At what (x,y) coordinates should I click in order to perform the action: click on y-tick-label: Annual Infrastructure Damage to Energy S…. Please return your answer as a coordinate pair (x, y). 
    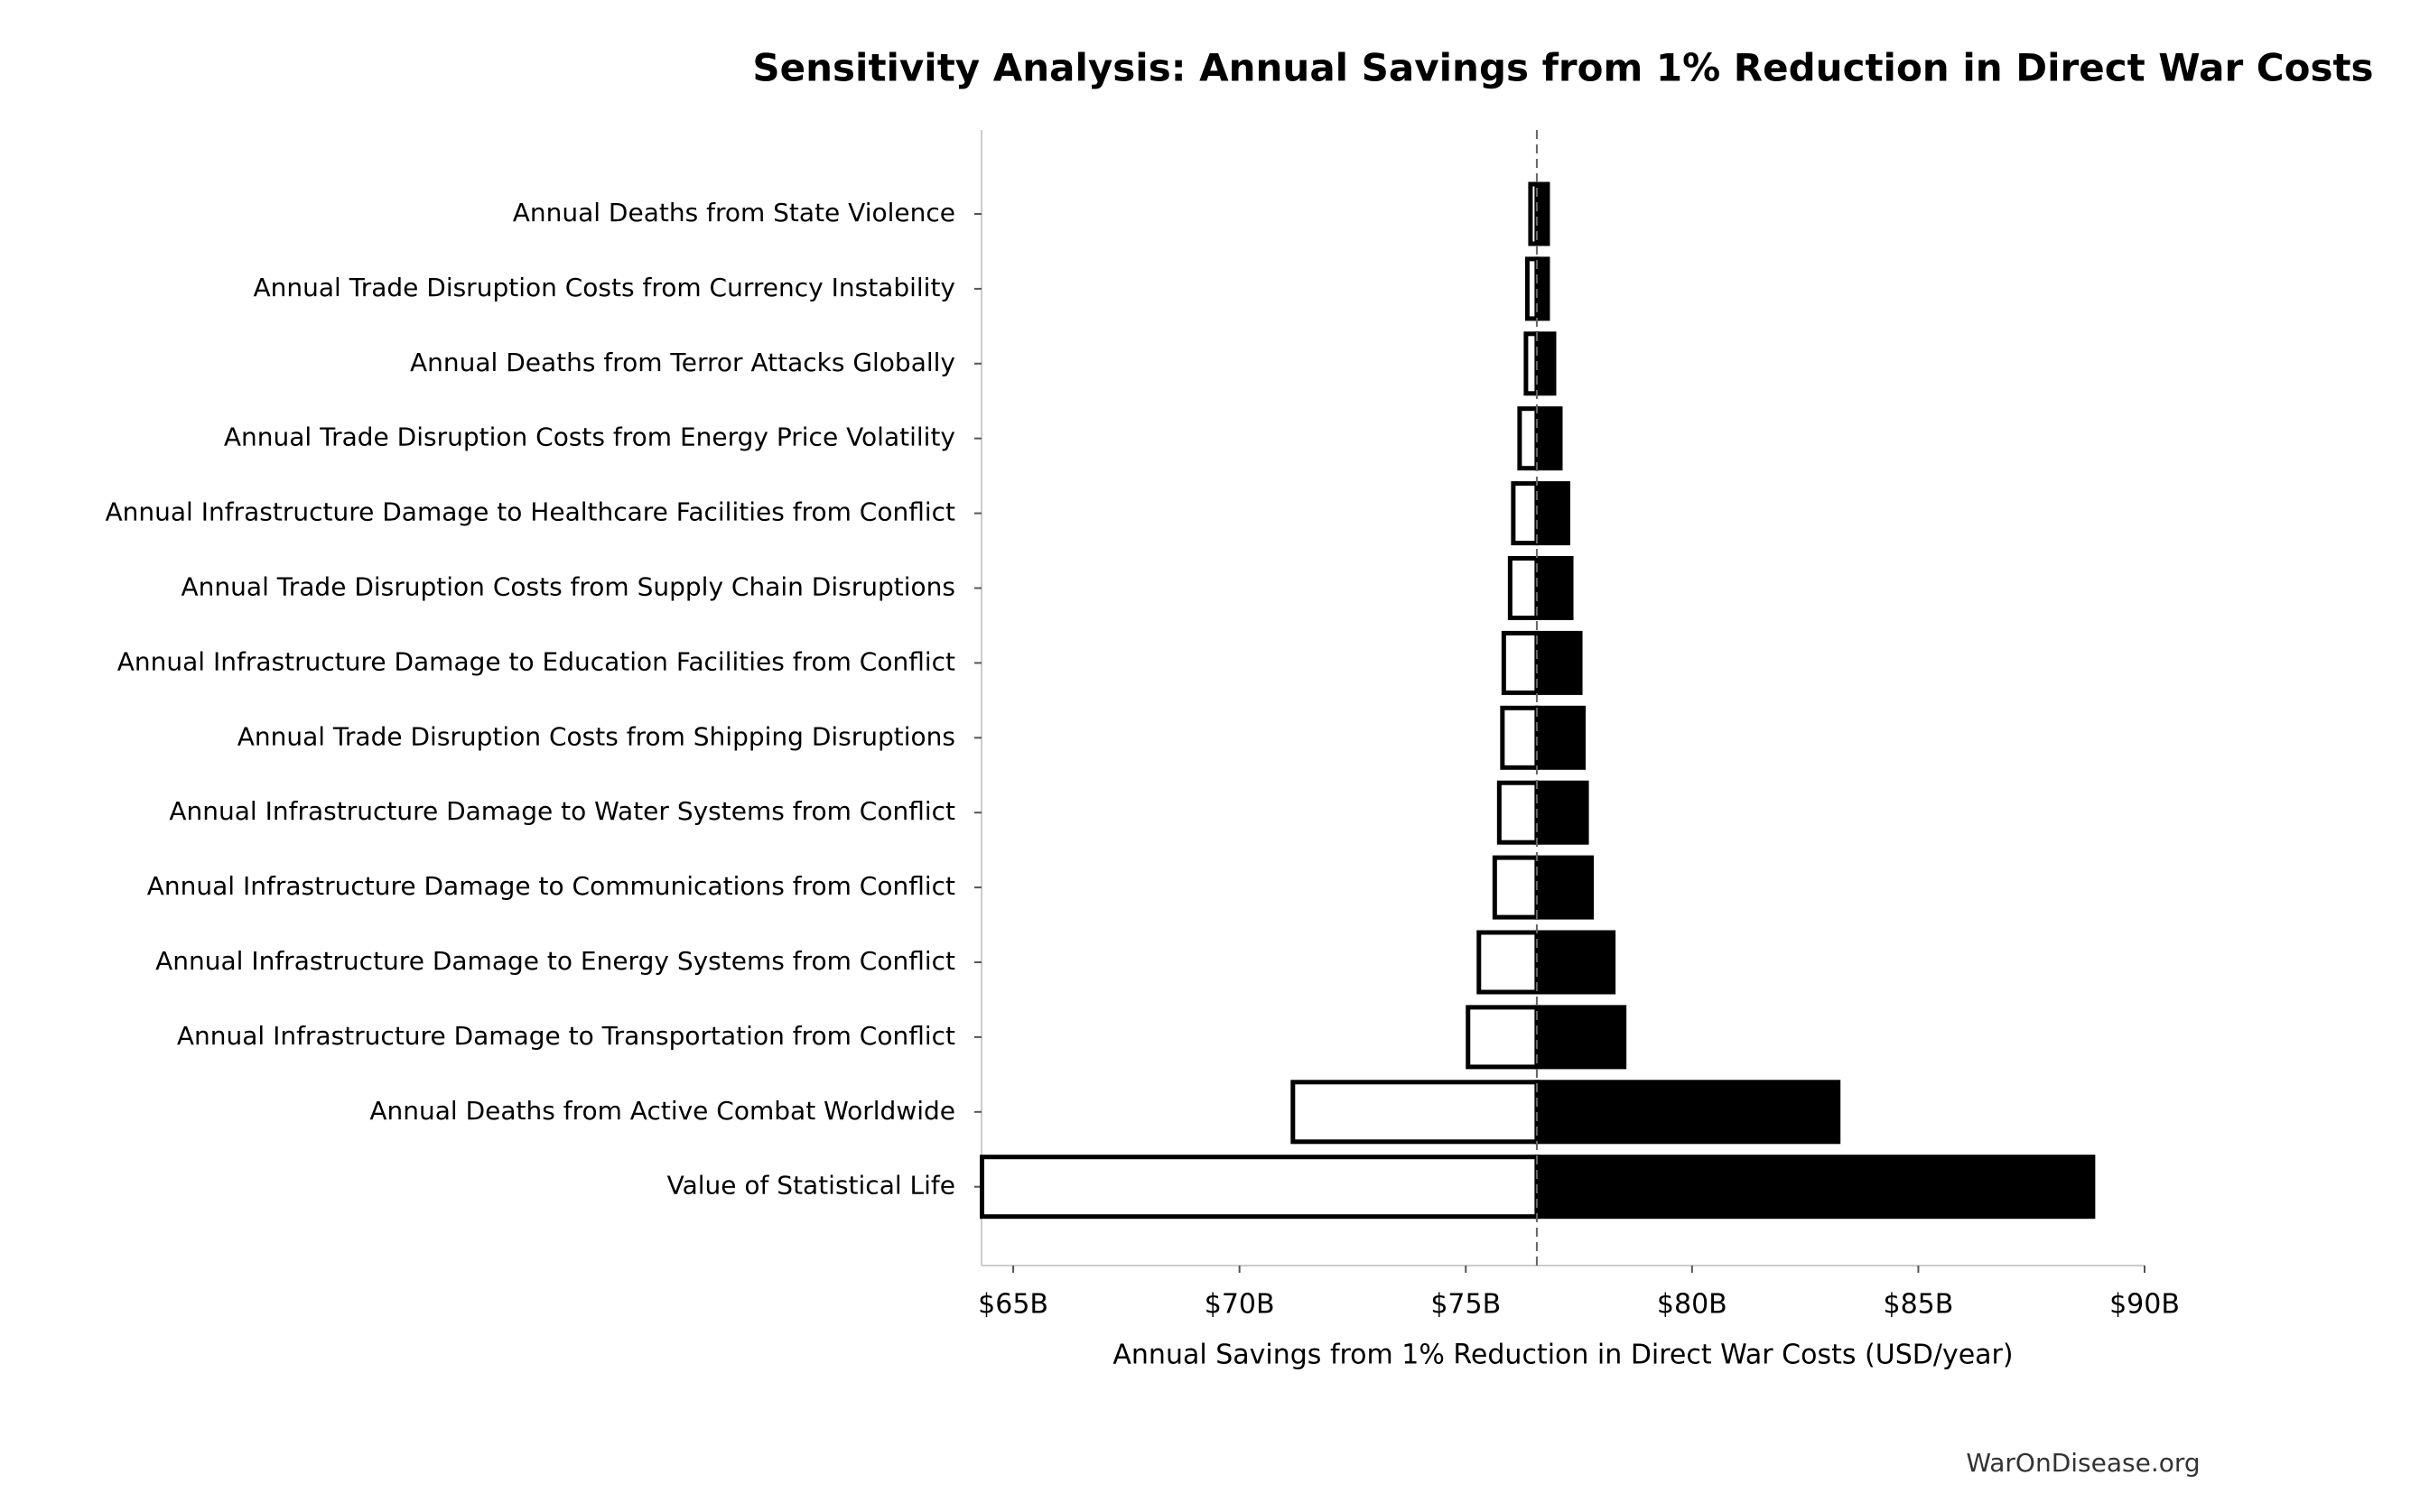
    Looking at the image, I should click on (555, 961).